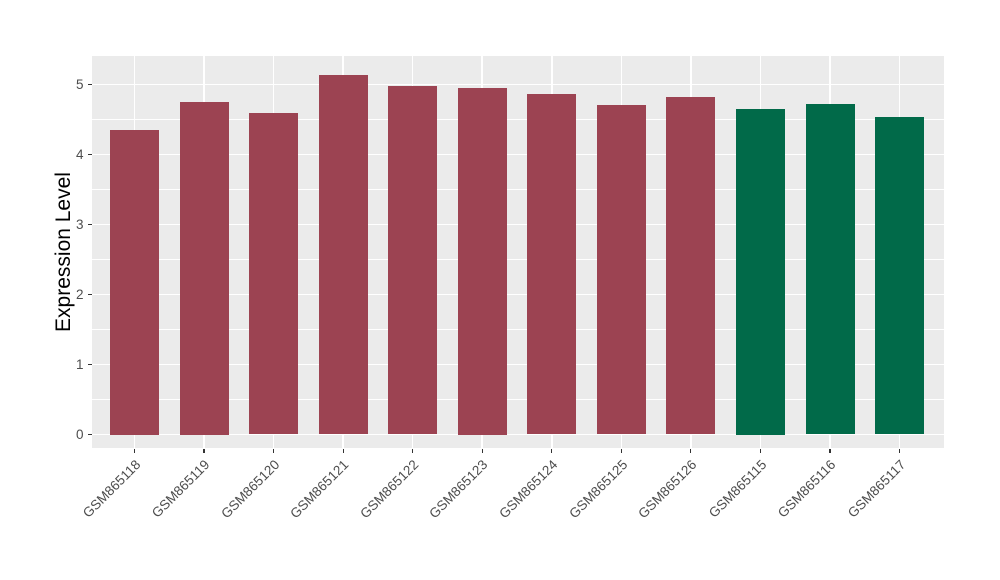 This screenshot has width=1000, height=580. Describe the element at coordinates (319, 489) in the screenshot. I see `x-tick-label: GSM865121` at that location.